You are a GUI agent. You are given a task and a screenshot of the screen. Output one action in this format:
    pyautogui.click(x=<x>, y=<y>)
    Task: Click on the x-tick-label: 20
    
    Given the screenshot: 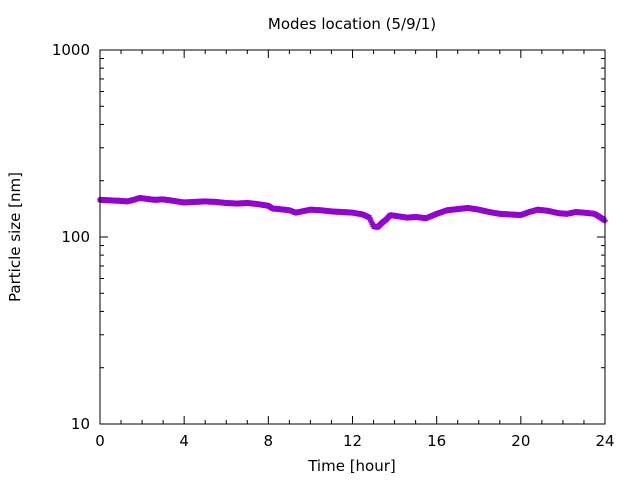 What is the action you would take?
    pyautogui.click(x=520, y=441)
    